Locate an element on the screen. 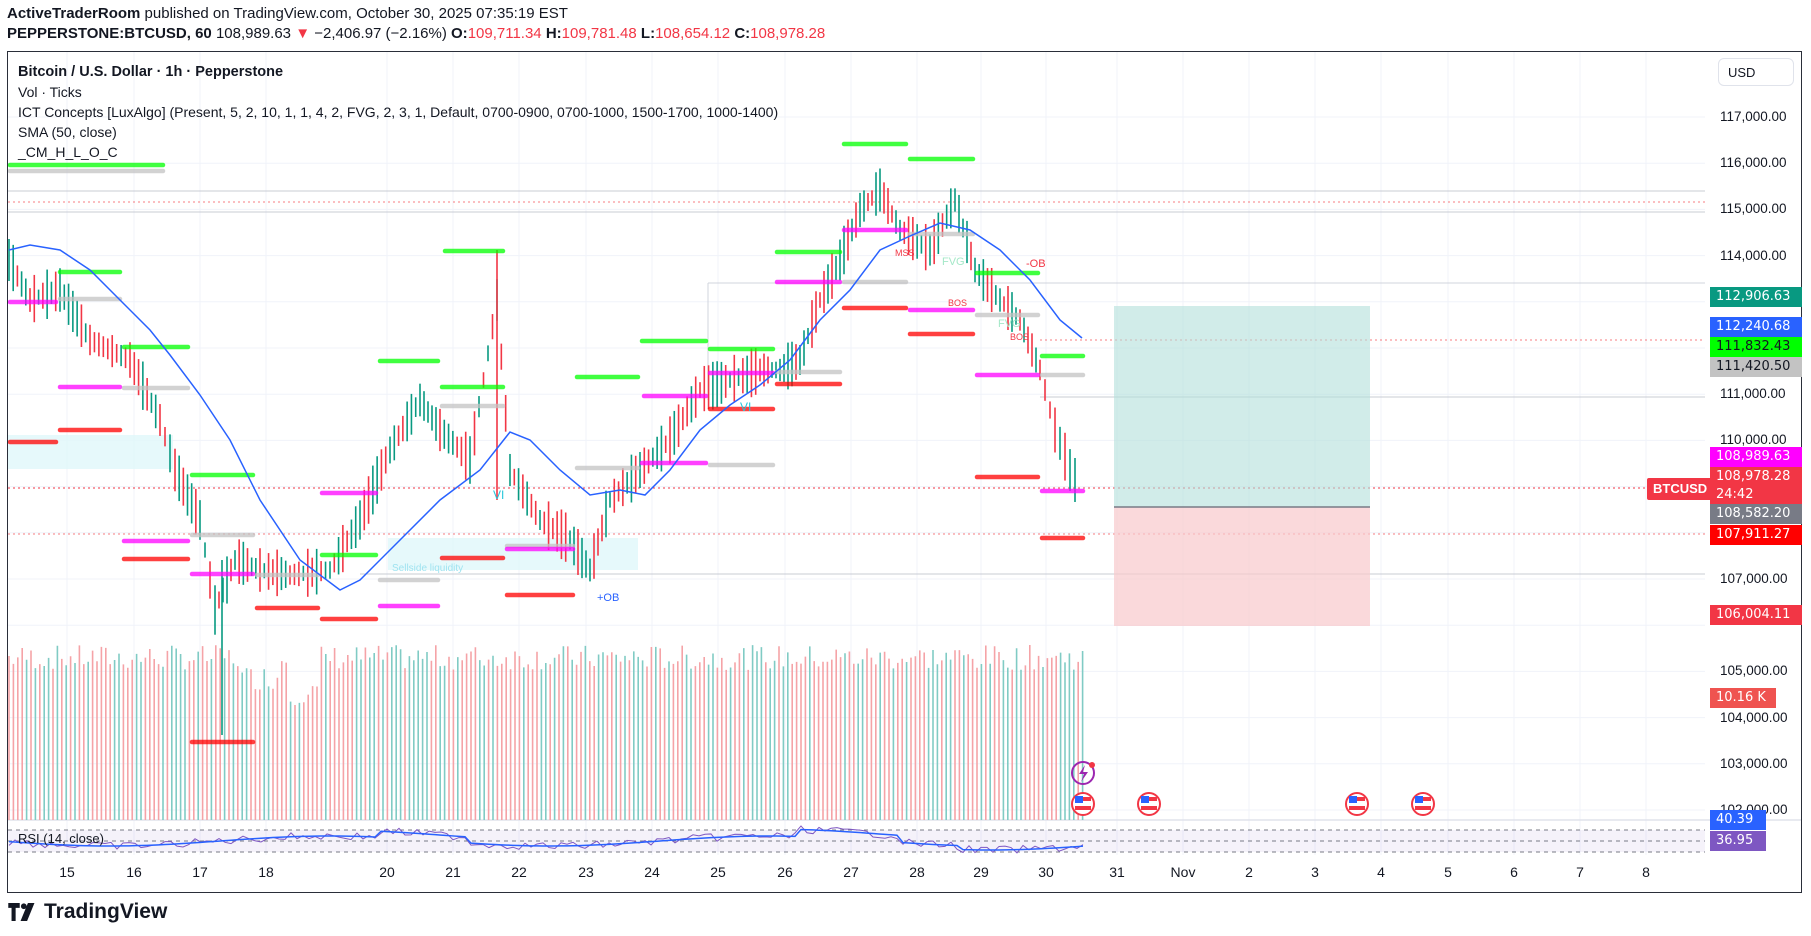  time-tick: 25 is located at coordinates (718, 872).